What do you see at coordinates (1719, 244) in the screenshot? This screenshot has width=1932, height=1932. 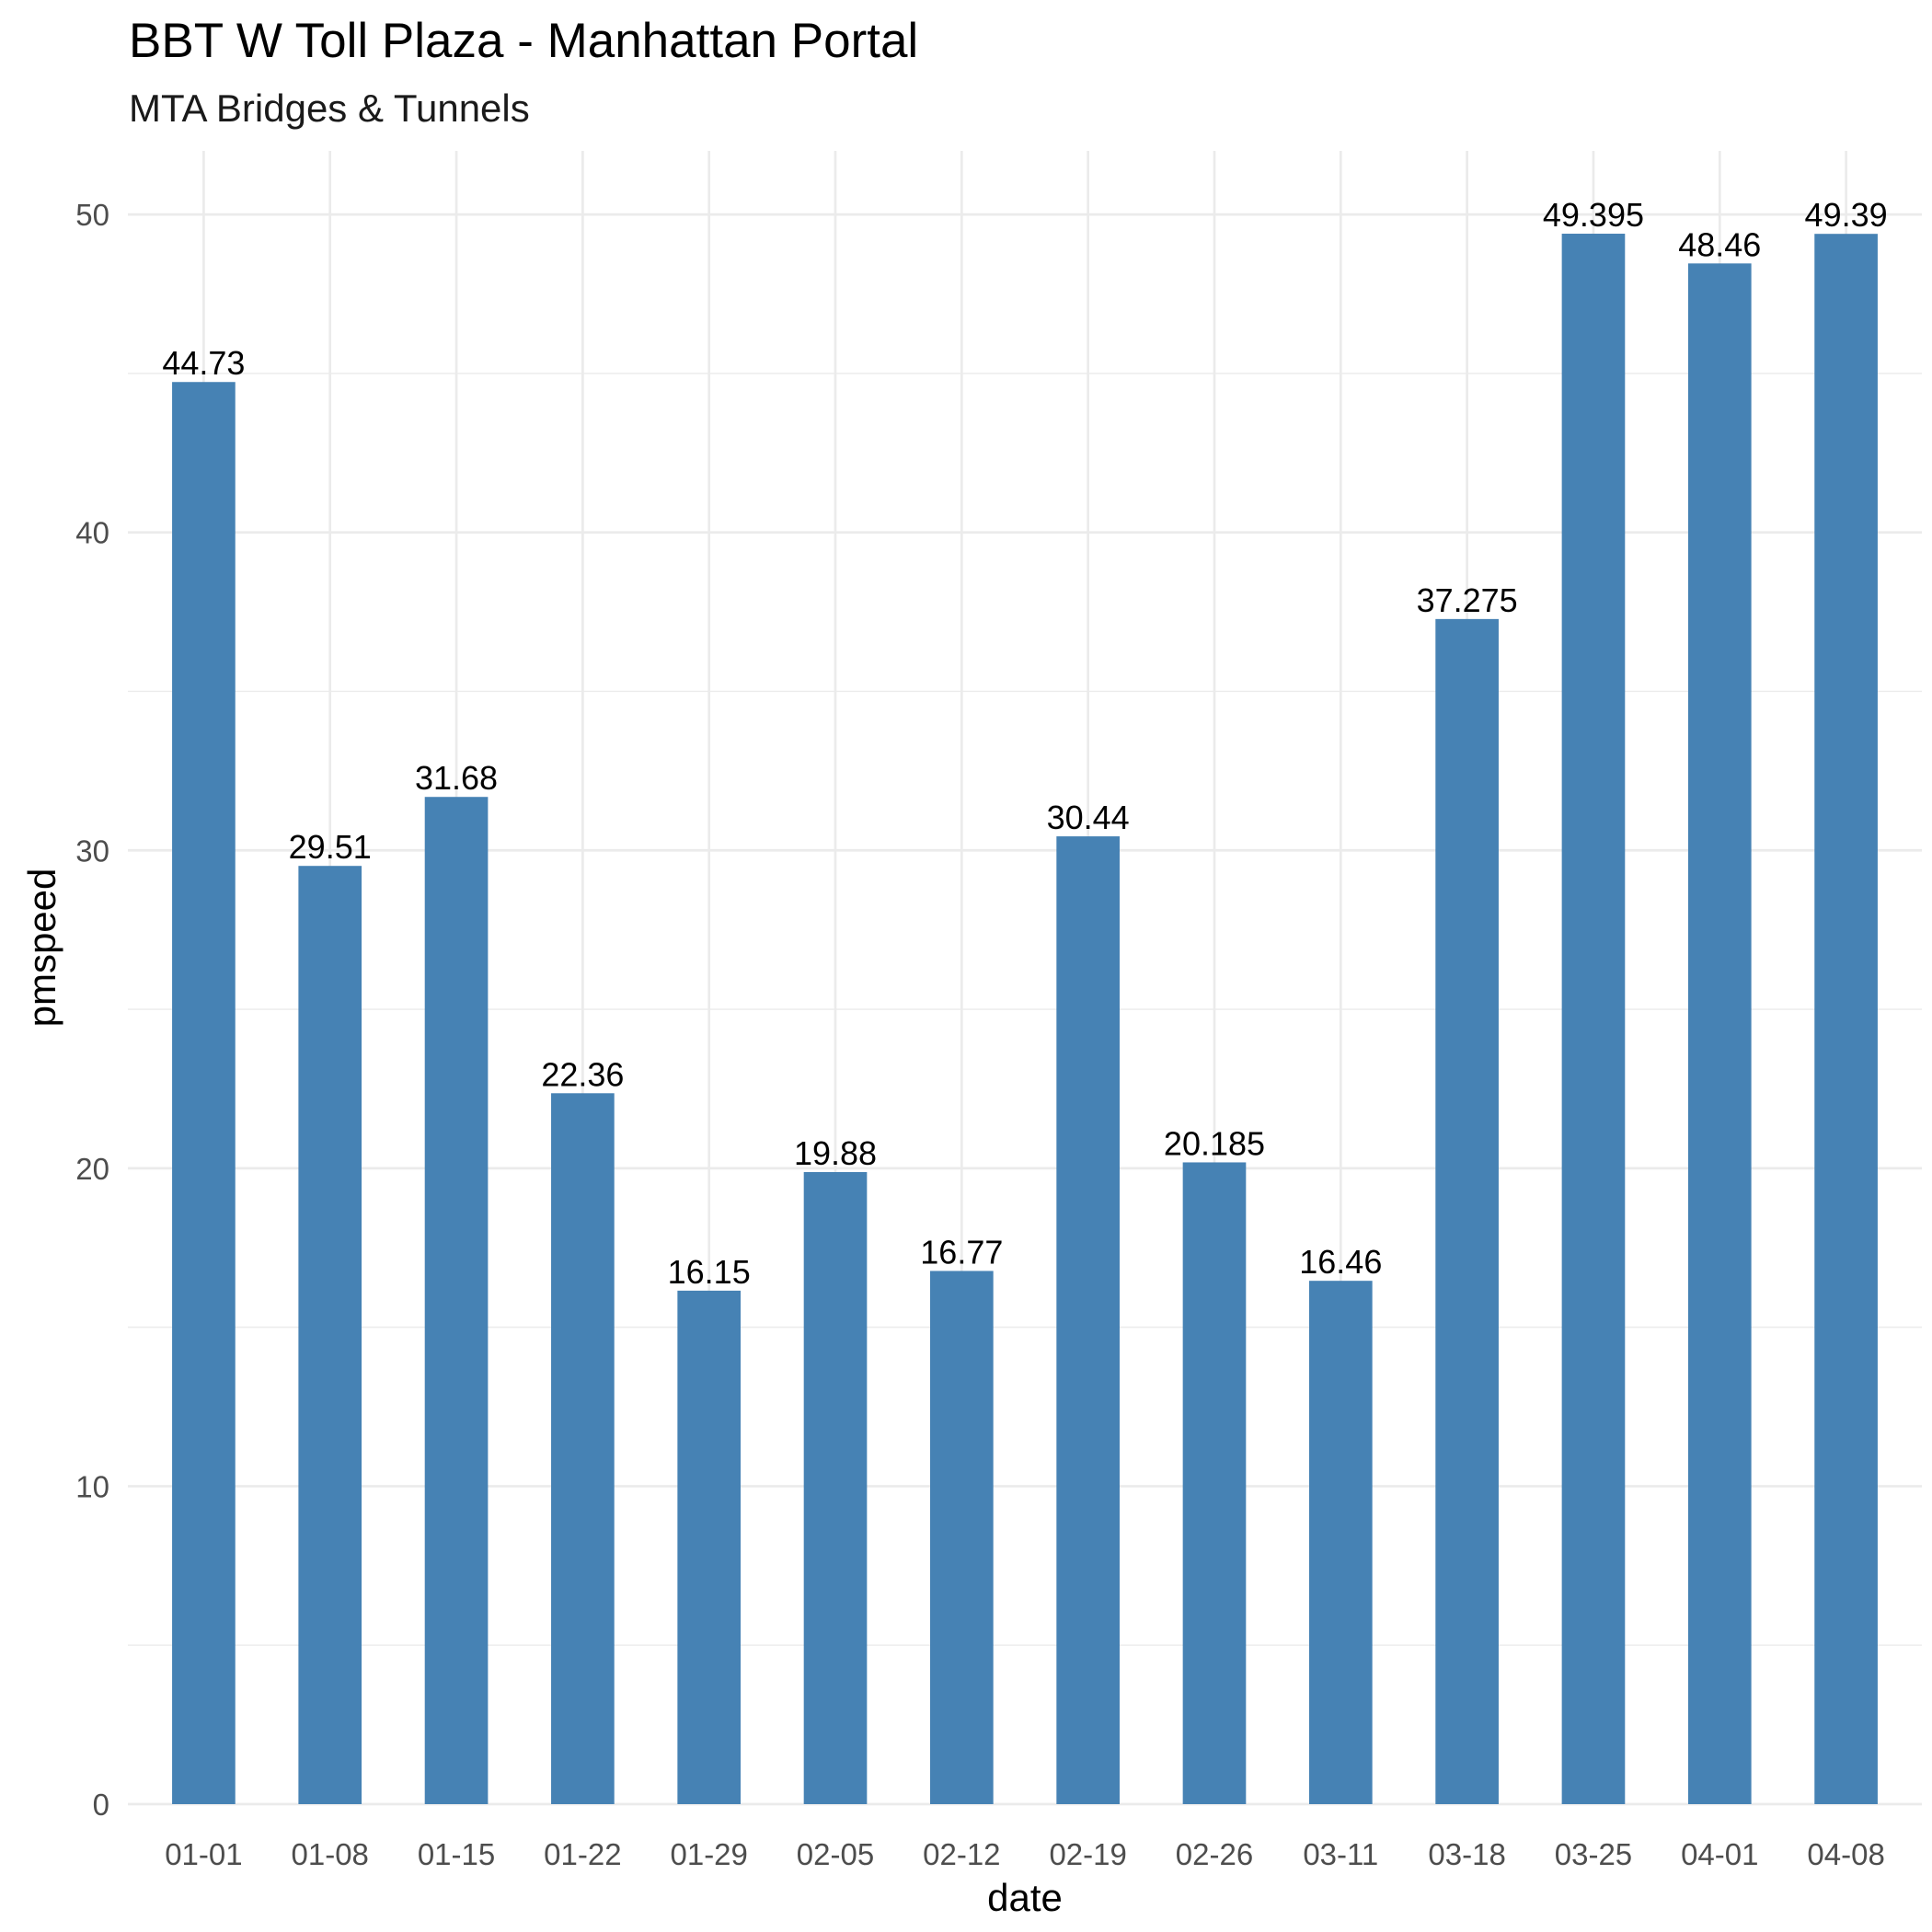 I see `data-label: 48.46` at bounding box center [1719, 244].